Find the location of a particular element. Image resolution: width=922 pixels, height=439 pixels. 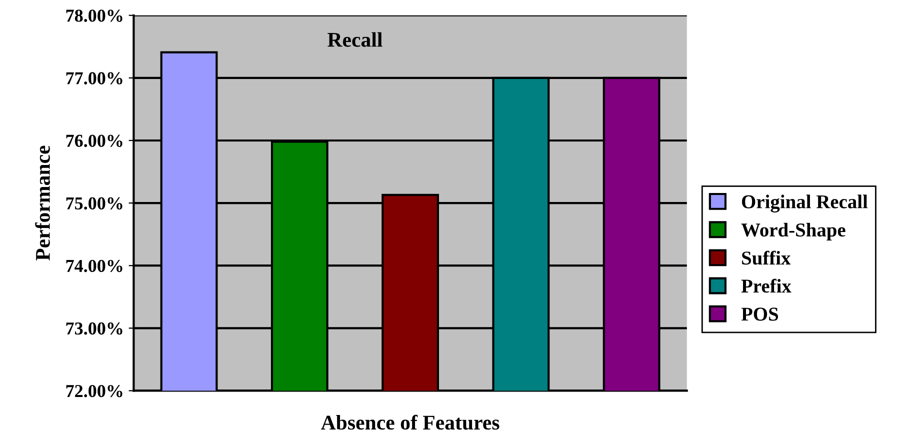

legend-label: POS is located at coordinates (759, 314).